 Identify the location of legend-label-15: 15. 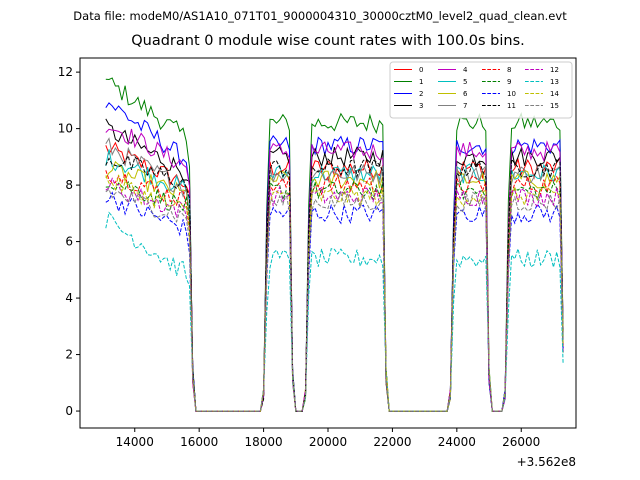
(554, 106).